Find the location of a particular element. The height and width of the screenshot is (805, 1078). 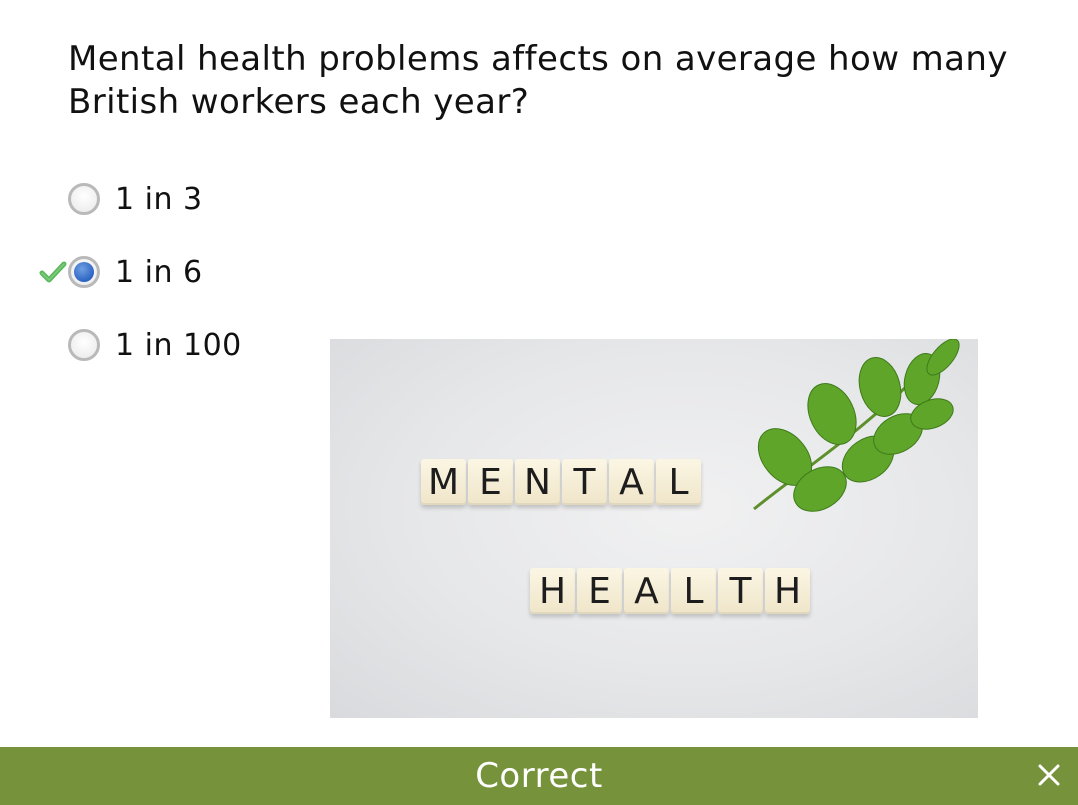

feedback-bar: Correct is located at coordinates (539, 776).